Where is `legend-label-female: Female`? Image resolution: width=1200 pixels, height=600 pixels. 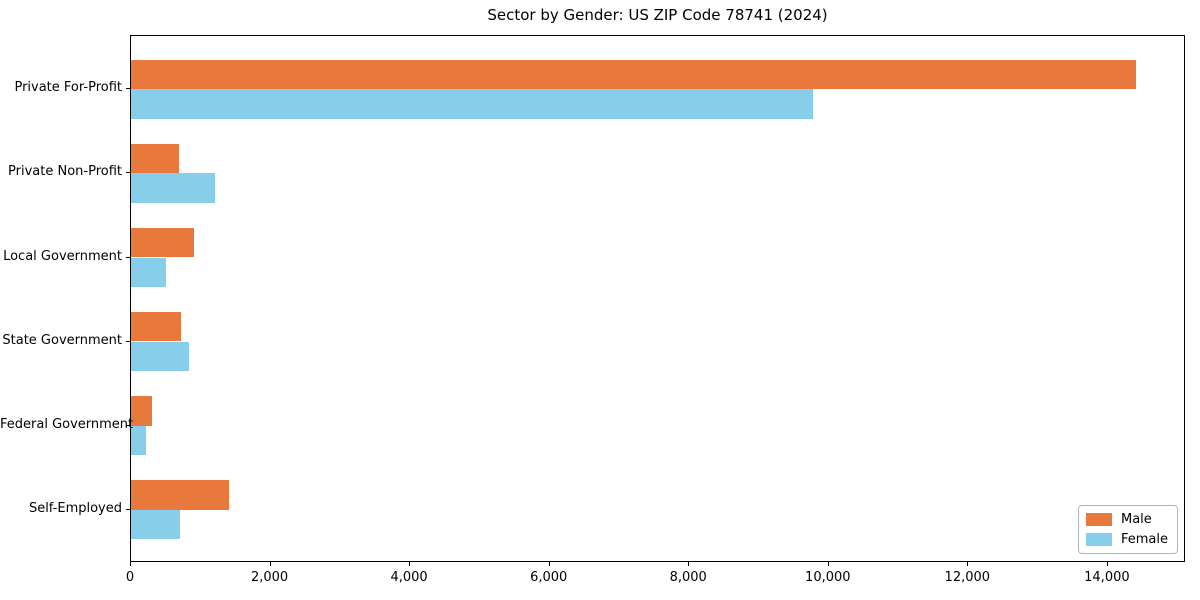
legend-label-female: Female is located at coordinates (1144, 539).